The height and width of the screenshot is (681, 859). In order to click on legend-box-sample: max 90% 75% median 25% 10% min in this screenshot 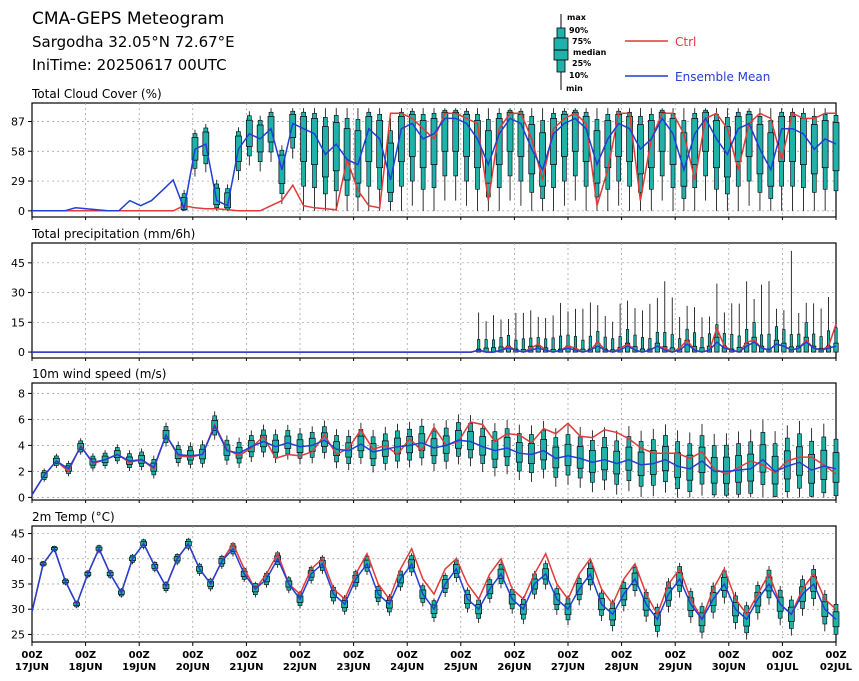, I will do `click(580, 53)`.